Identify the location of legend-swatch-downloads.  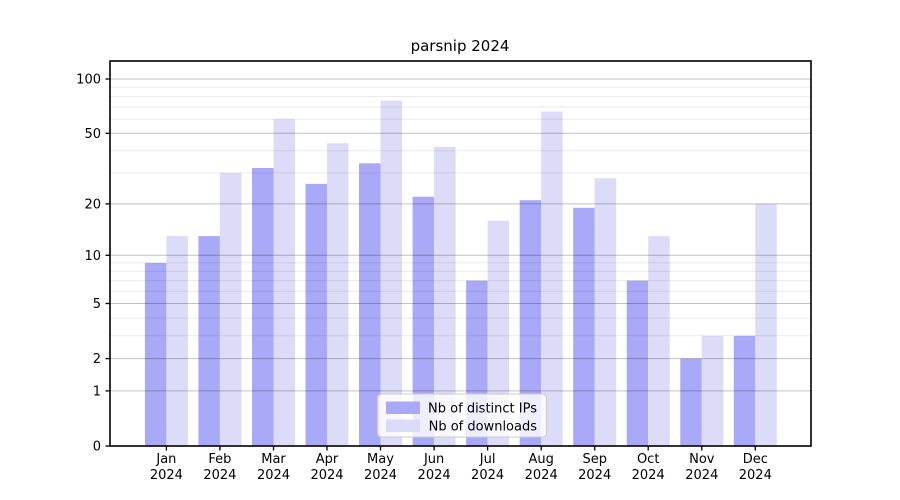
(403, 425).